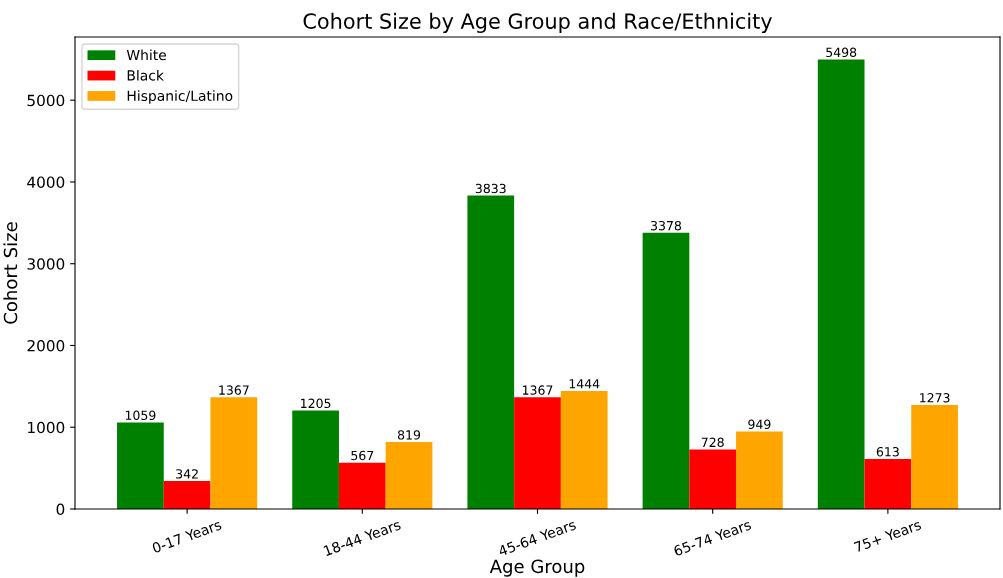  Describe the element at coordinates (841, 52) in the screenshot. I see `data-label: 5498` at that location.